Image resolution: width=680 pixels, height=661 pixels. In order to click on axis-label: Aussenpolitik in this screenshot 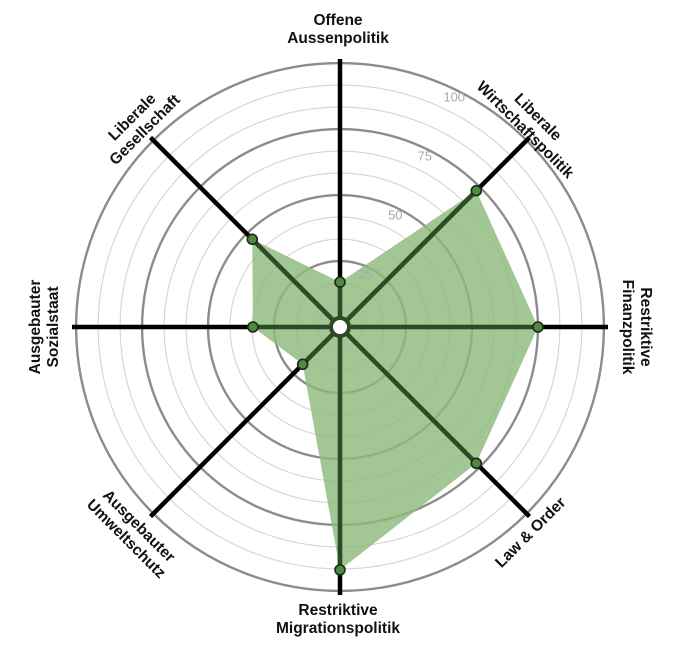, I will do `click(338, 38)`.